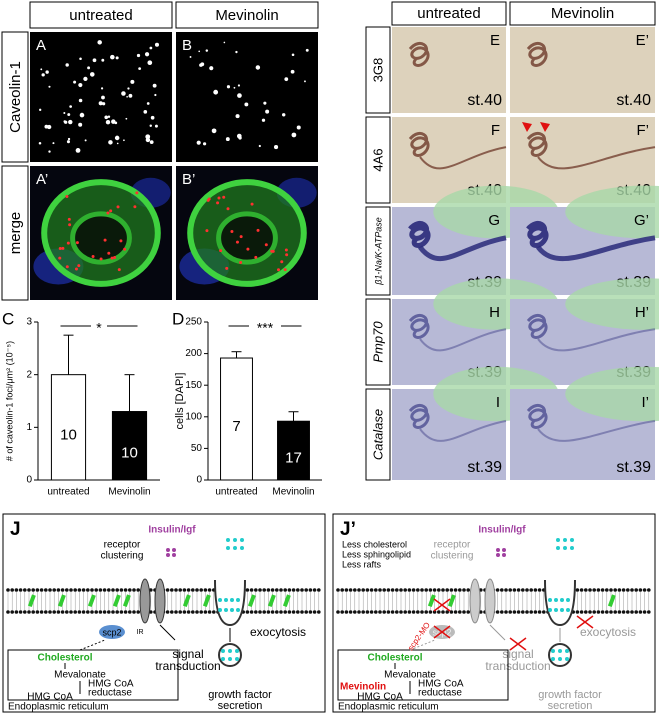 Image resolution: width=659 pixels, height=715 pixels. Describe the element at coordinates (29, 322) in the screenshot. I see `y-tick-label: 3` at that location.